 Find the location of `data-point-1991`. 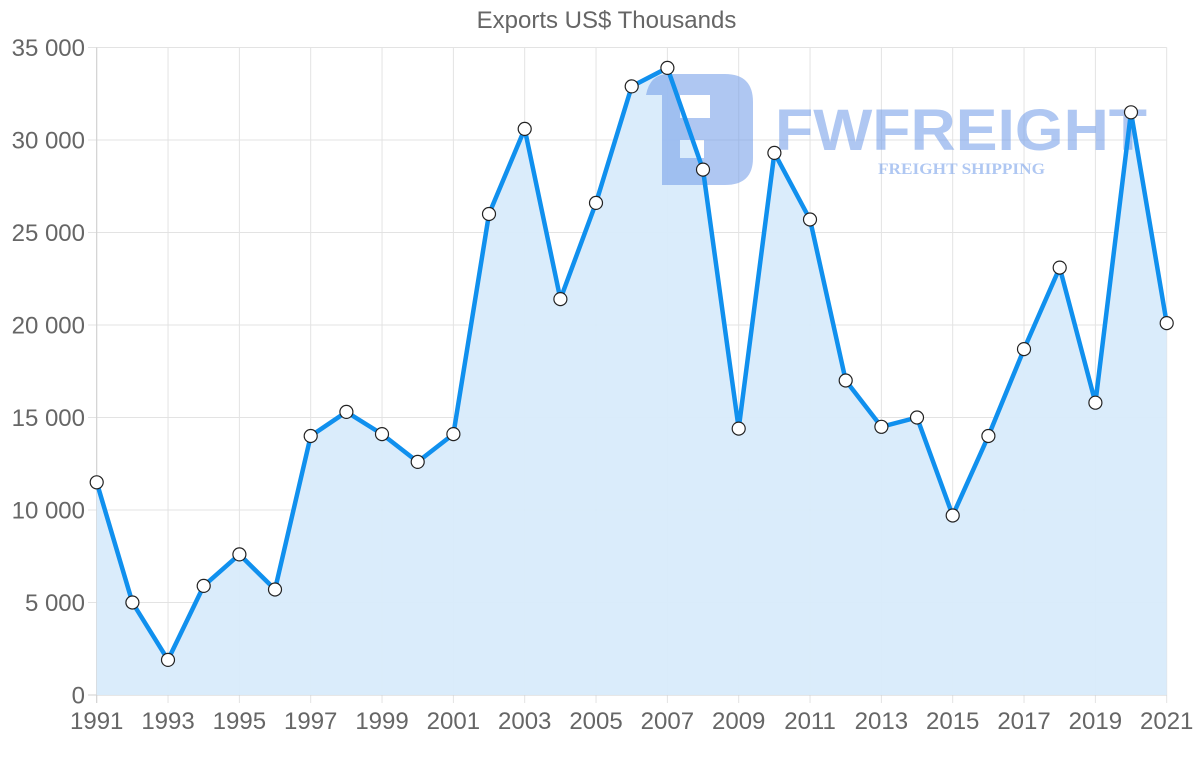

data-point-1991 is located at coordinates (96, 482).